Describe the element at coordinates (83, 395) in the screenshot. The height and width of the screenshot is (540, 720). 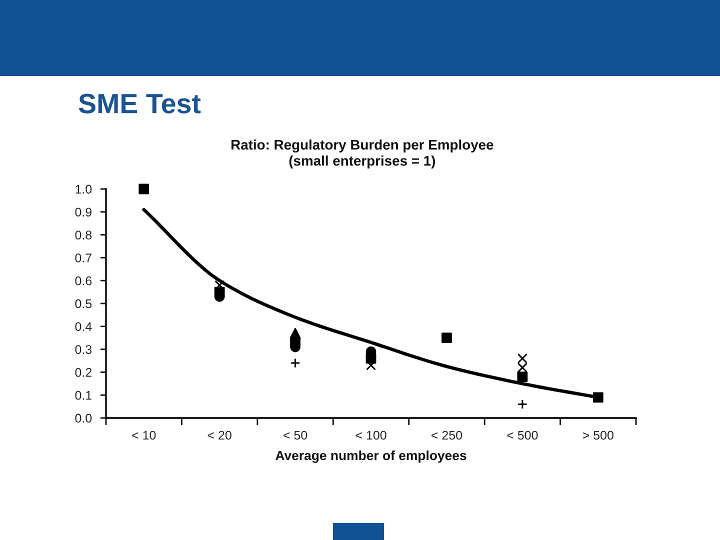
I see `y-tick-label: 0.1` at that location.